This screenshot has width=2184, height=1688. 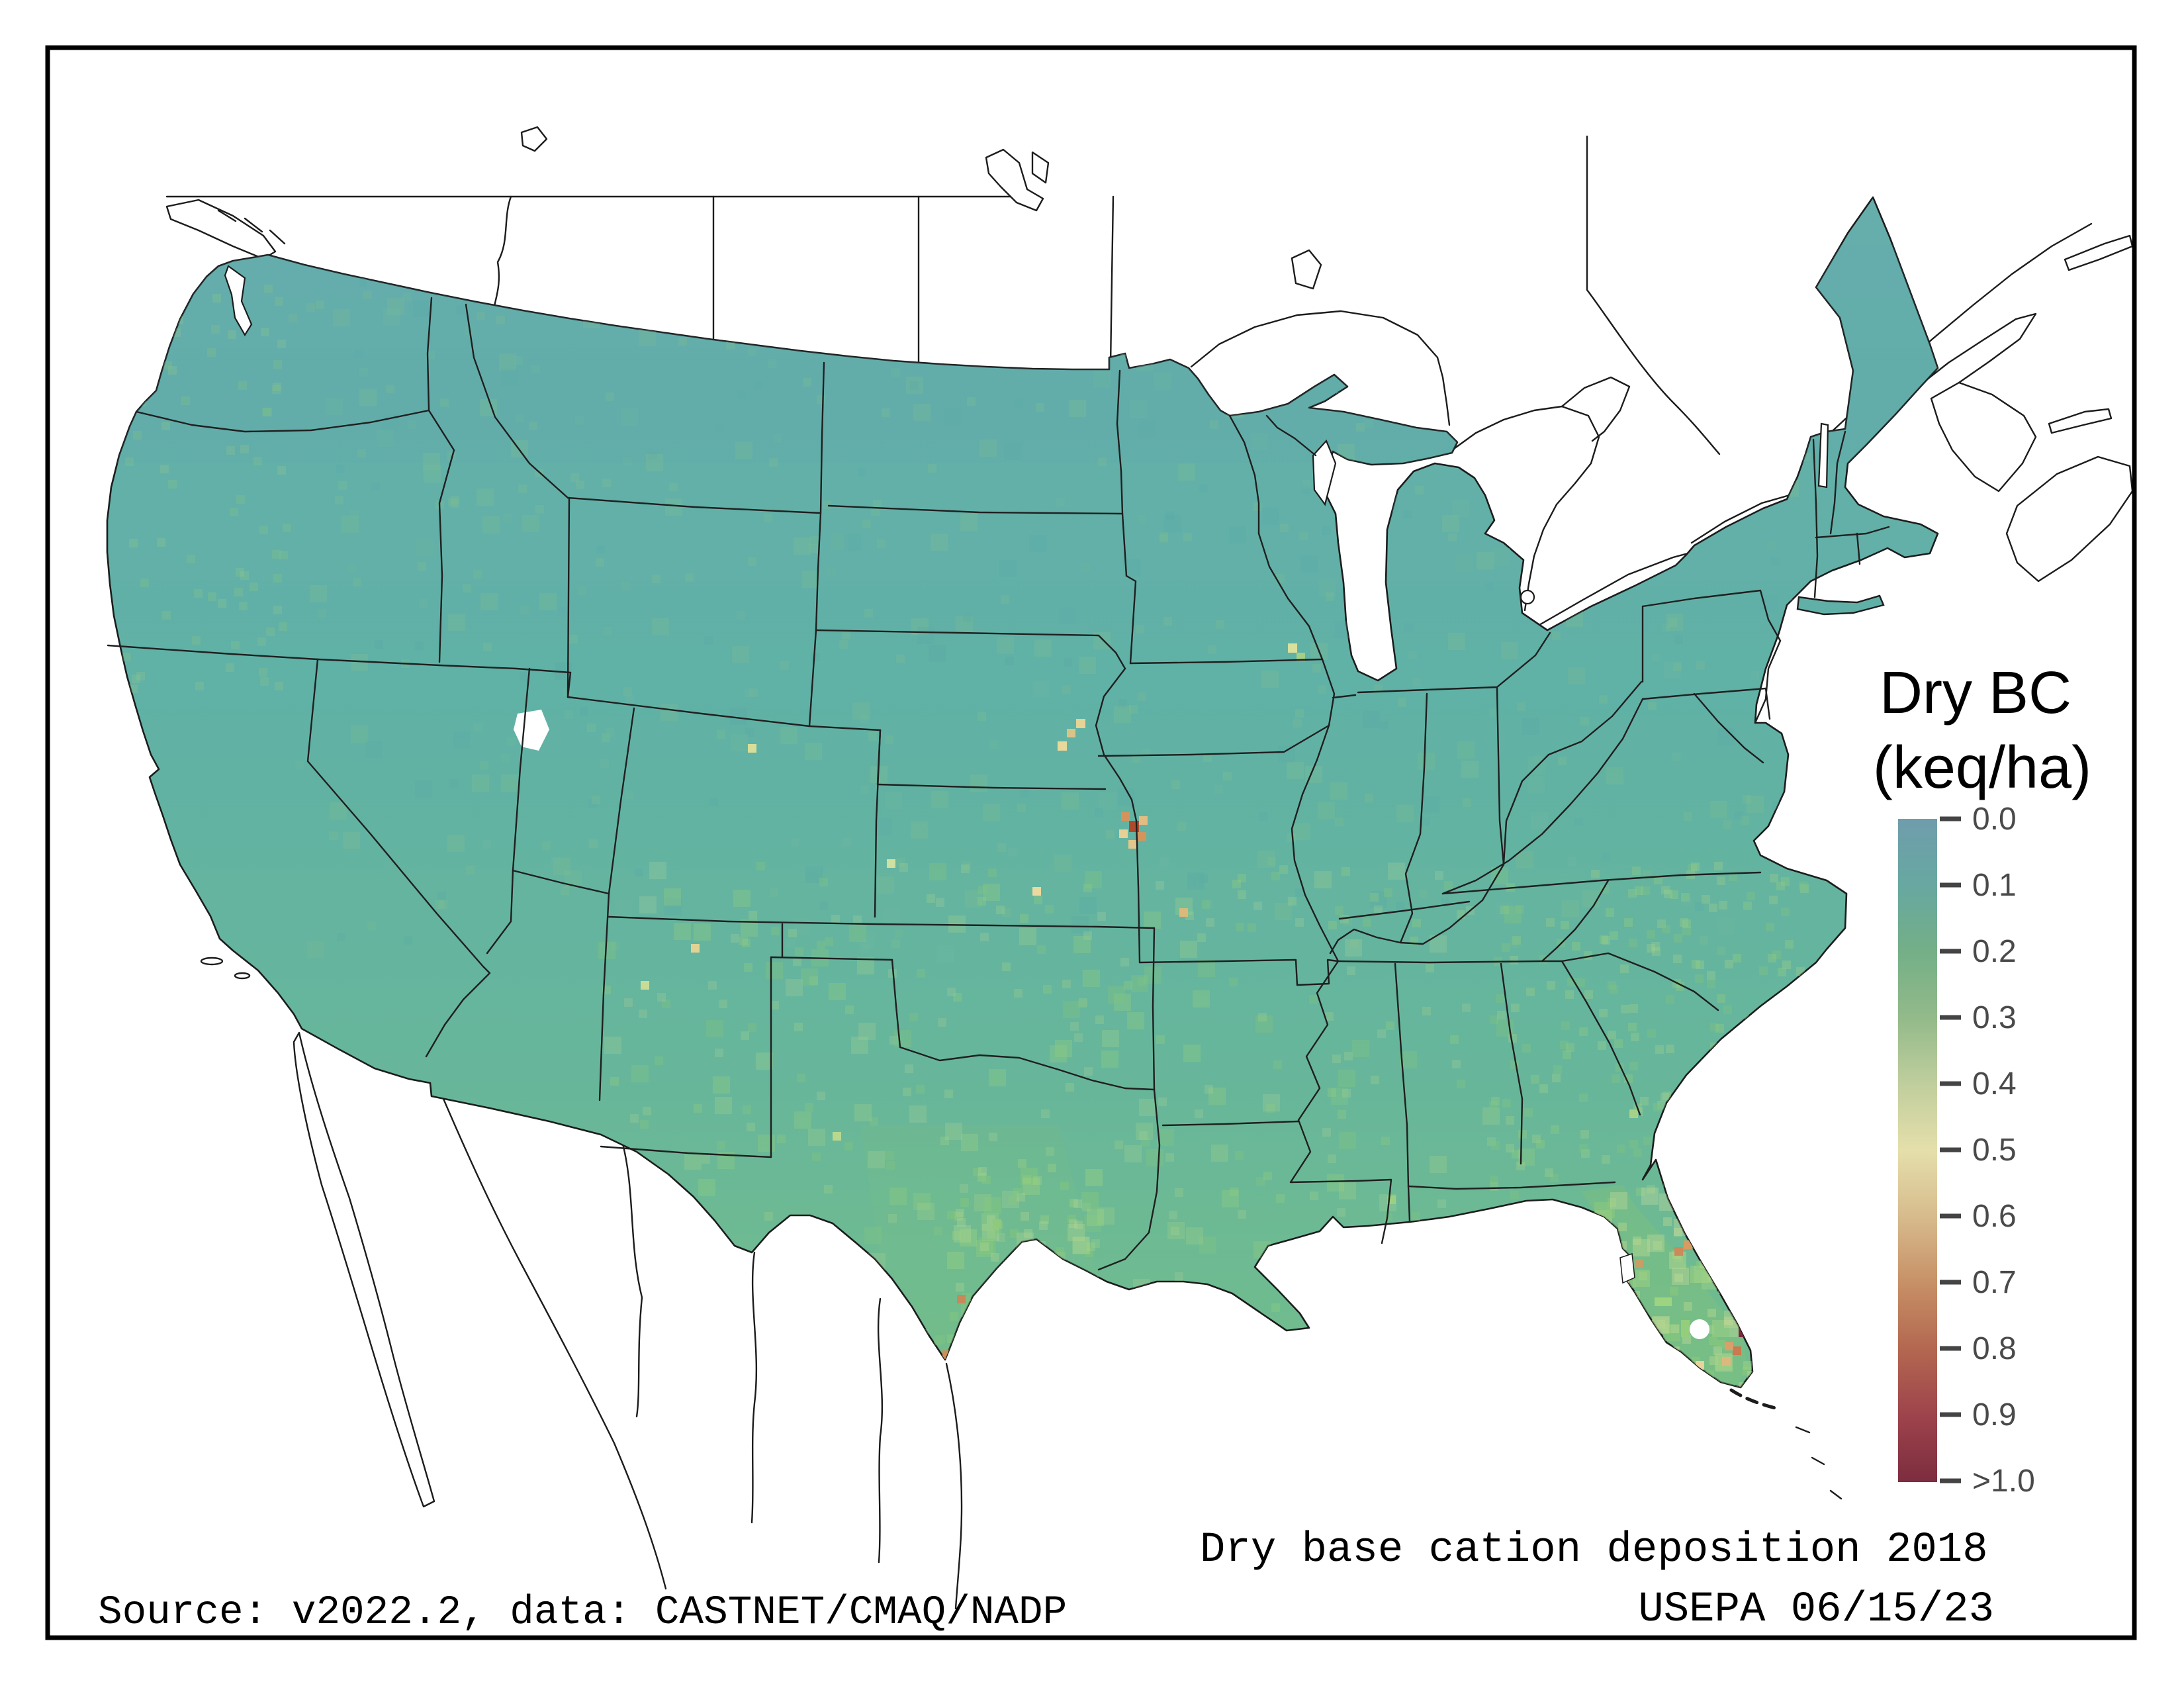 What do you see at coordinates (1994, 885) in the screenshot?
I see `tick-label-1: 0.1` at bounding box center [1994, 885].